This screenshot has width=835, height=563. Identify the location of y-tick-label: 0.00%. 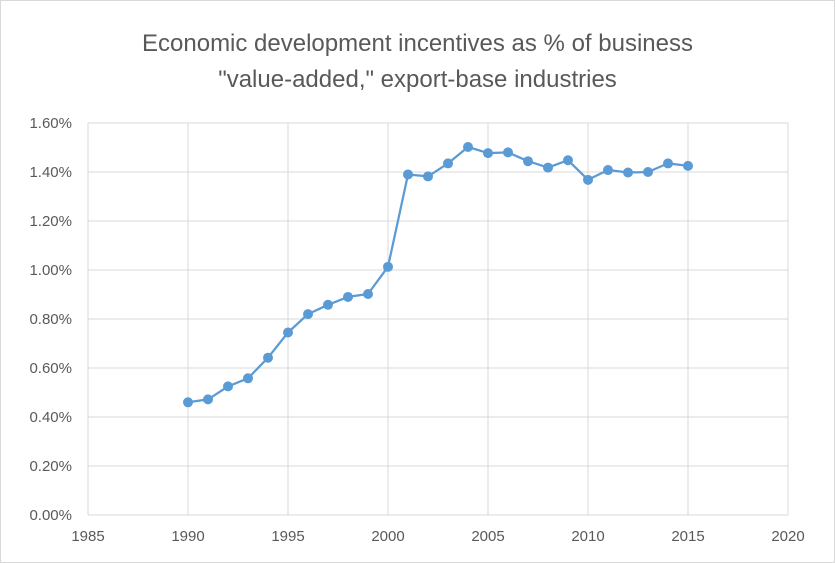
(50, 515).